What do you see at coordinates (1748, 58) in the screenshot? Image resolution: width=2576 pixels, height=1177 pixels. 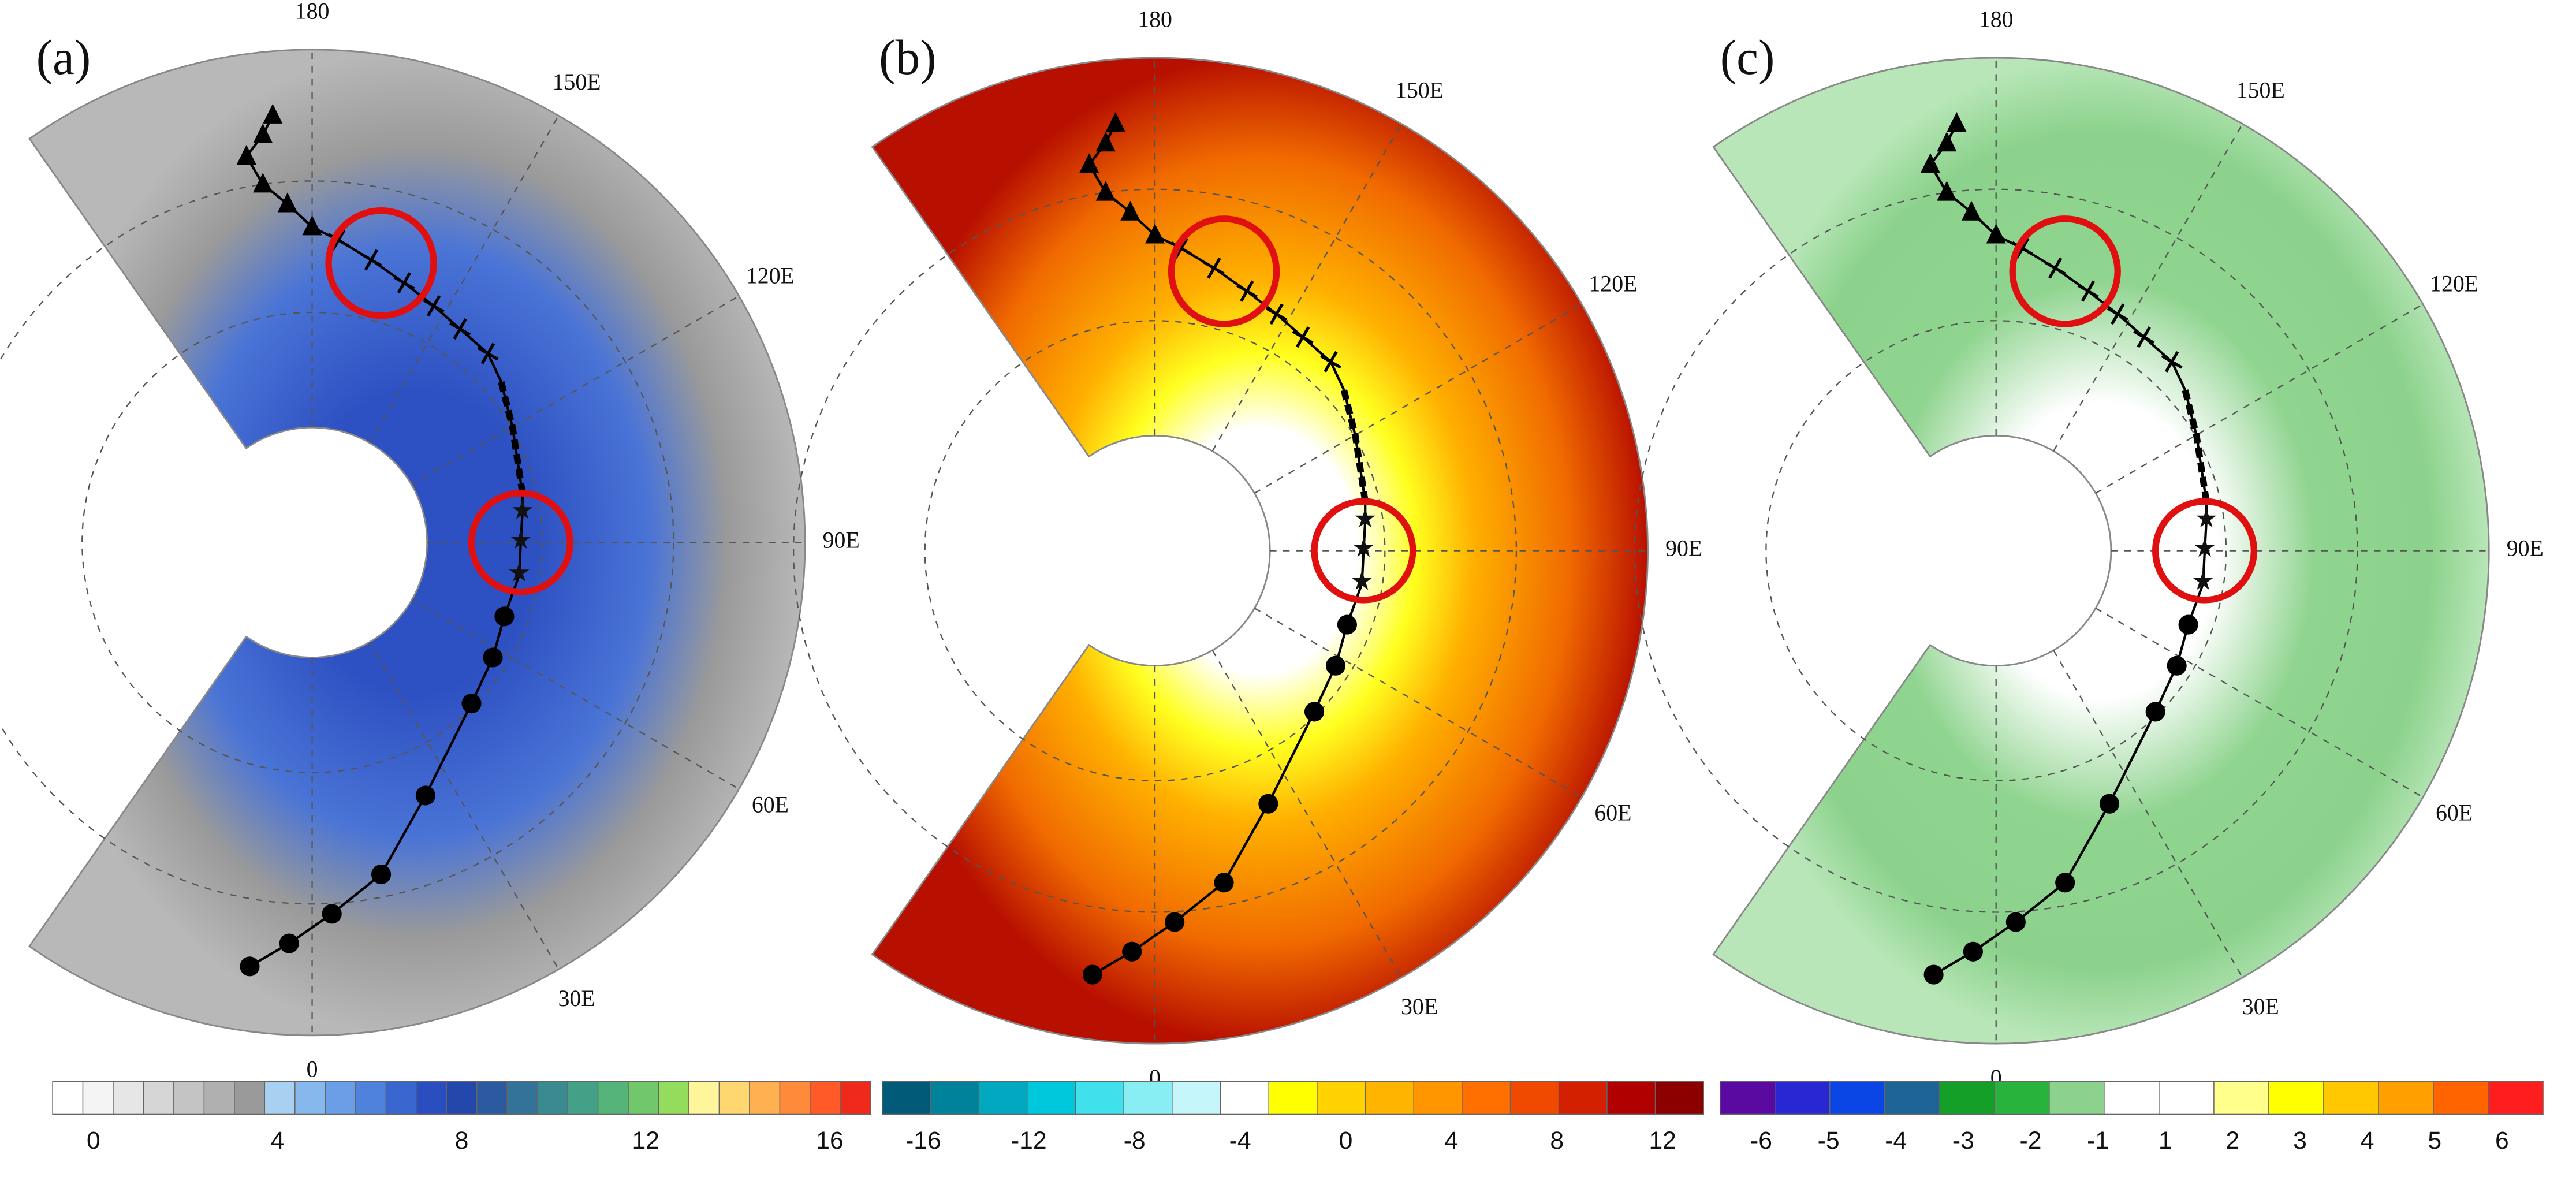 I see `panel-label: (c)` at bounding box center [1748, 58].